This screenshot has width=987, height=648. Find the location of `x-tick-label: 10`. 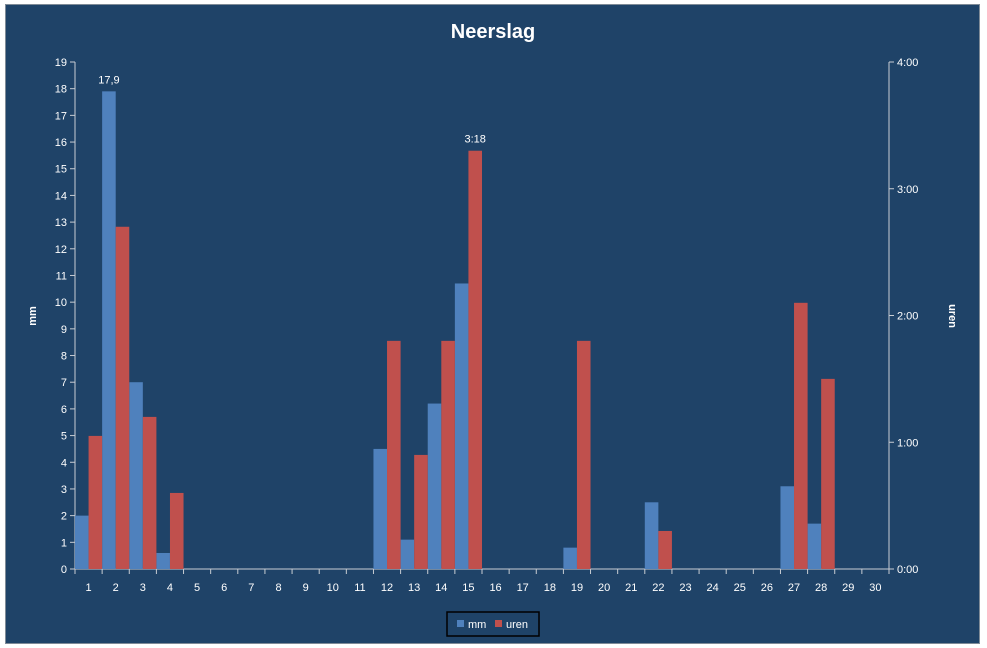

x-tick-label: 10 is located at coordinates (333, 588).